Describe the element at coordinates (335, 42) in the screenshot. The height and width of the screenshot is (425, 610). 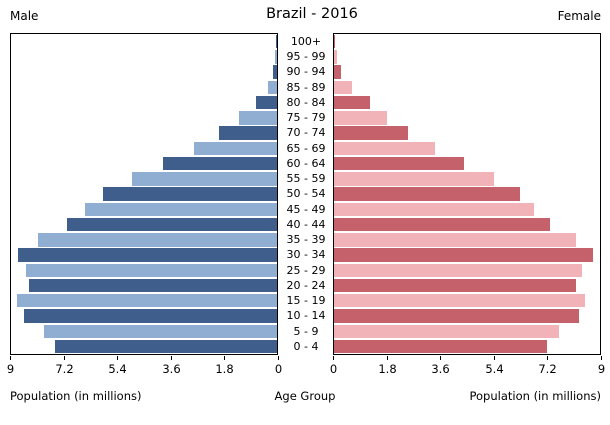
I see `female-bar-100plus` at that location.